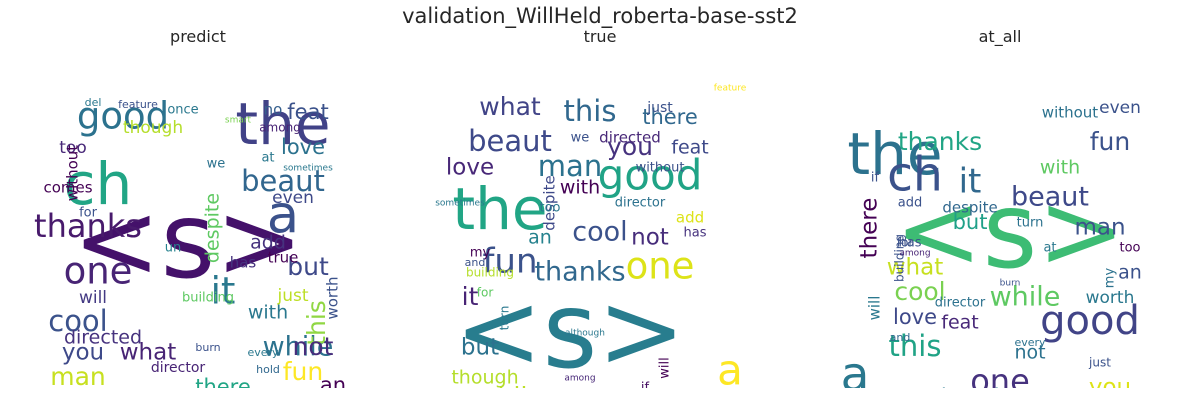 The image size is (1200, 400). Describe the element at coordinates (460, 204) in the screenshot. I see `word-sometimes: sometimes` at that location.